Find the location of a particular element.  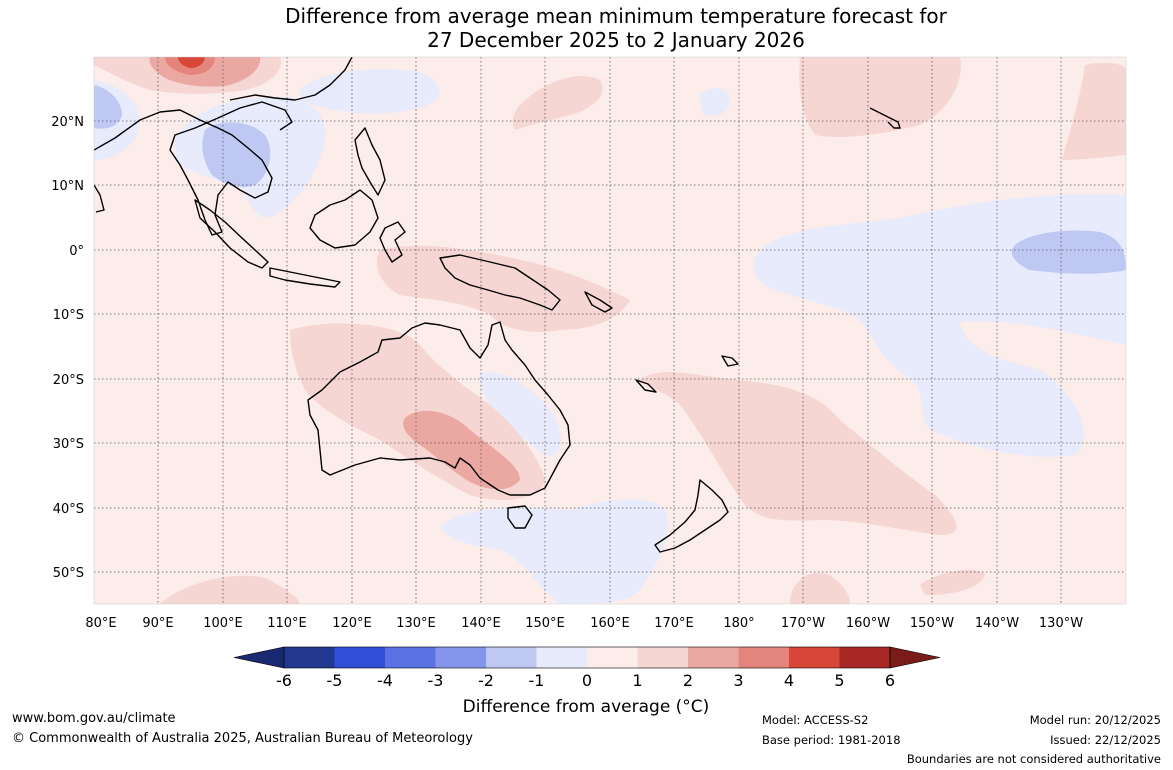

lon-label: 130°W is located at coordinates (1061, 623).